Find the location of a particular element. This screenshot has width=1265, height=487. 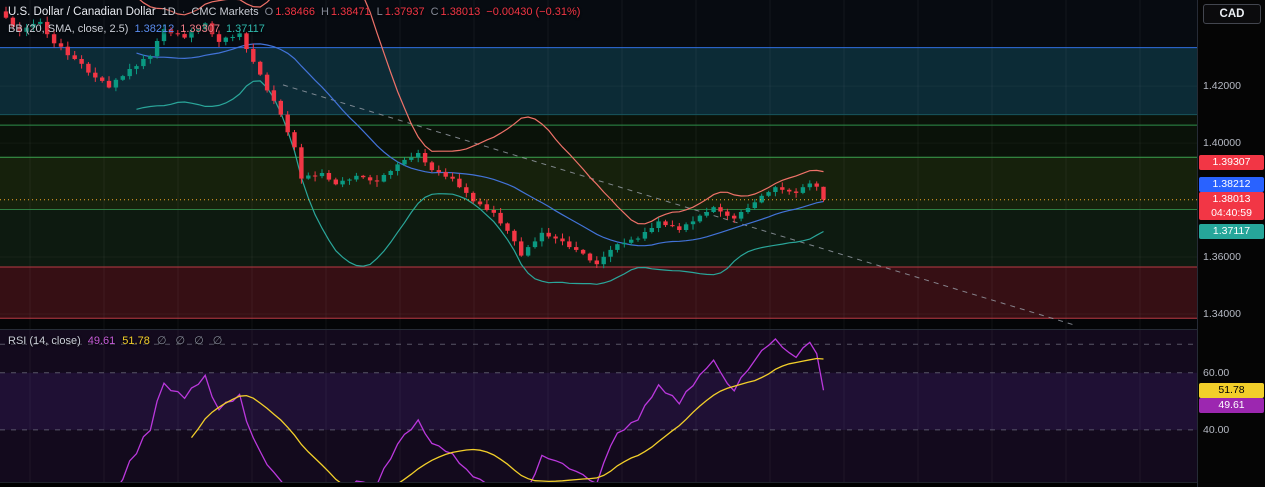

high-value: H 1.38471 is located at coordinates (346, 12).